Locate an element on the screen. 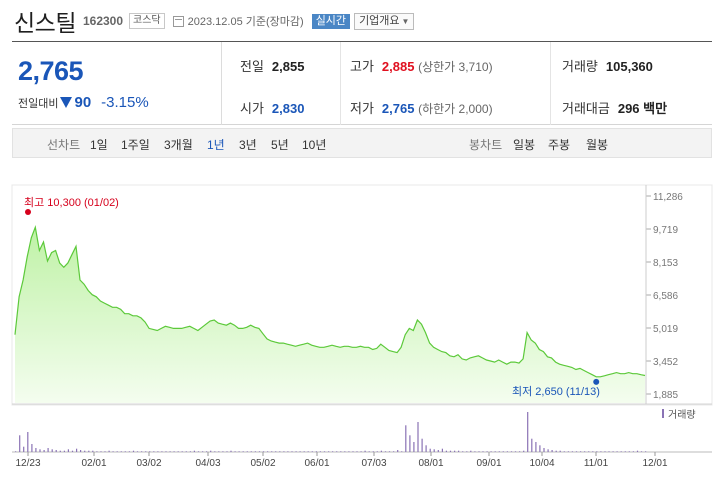 The height and width of the screenshot is (489, 715). period-5y: 5년 is located at coordinates (280, 145).